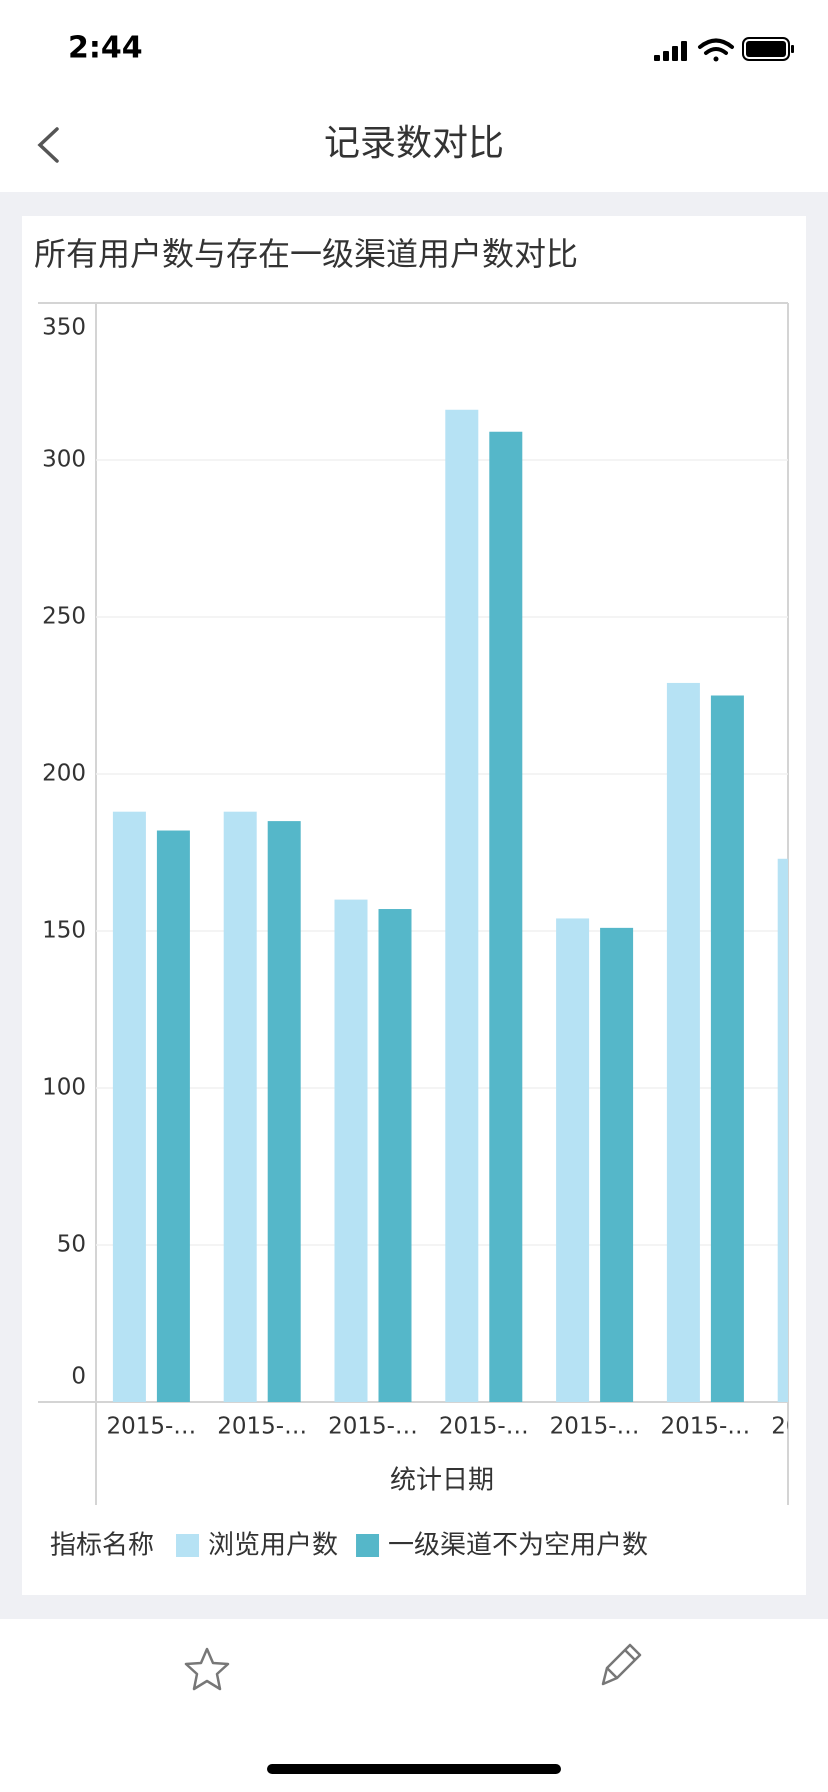  Describe the element at coordinates (78, 1377) in the screenshot. I see `y-tick-label: 0` at that location.